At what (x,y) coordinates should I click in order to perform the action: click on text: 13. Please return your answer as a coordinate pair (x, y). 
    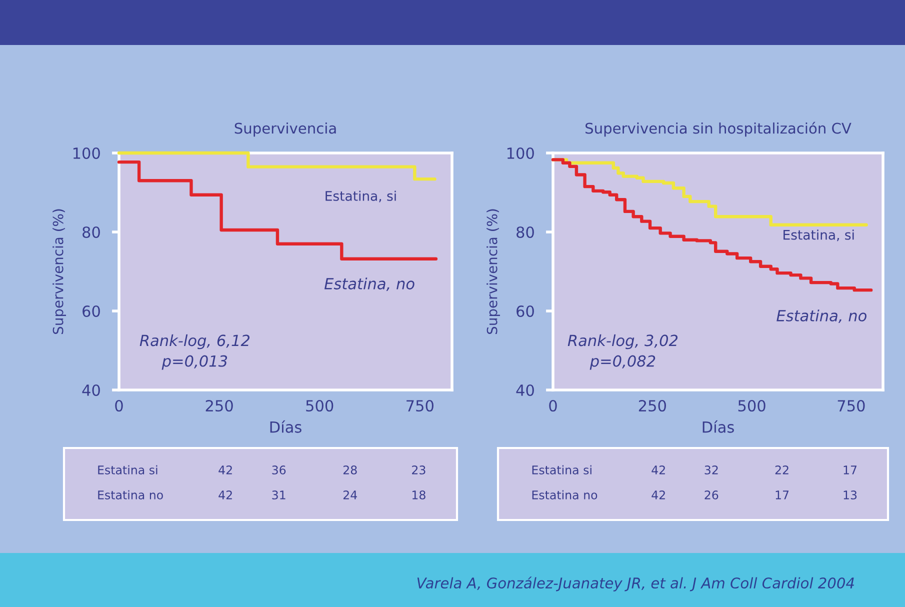
    Looking at the image, I should click on (850, 495).